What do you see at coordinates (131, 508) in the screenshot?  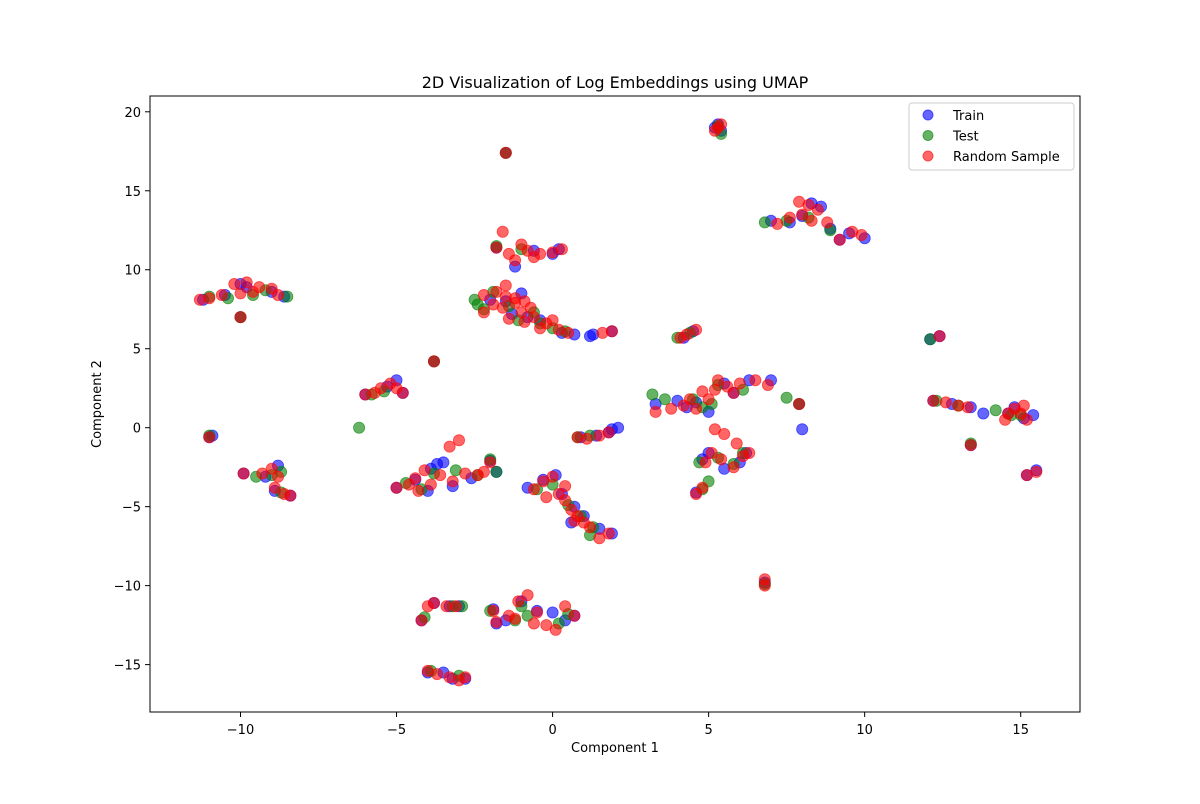 I see `y-tick-label: −5` at bounding box center [131, 508].